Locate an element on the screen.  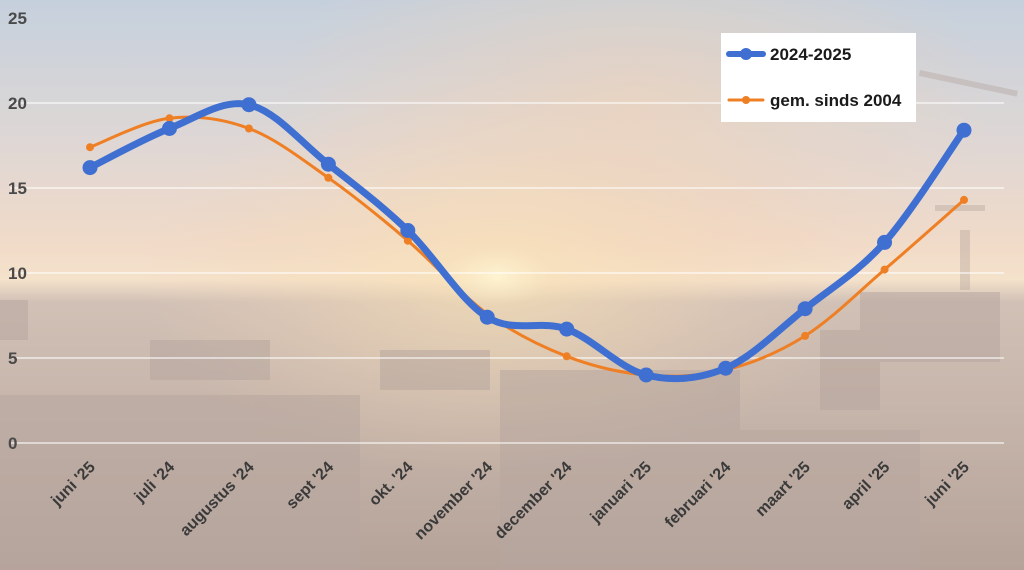
legend-label-2024-2025: 2024-2025 is located at coordinates (810, 54).